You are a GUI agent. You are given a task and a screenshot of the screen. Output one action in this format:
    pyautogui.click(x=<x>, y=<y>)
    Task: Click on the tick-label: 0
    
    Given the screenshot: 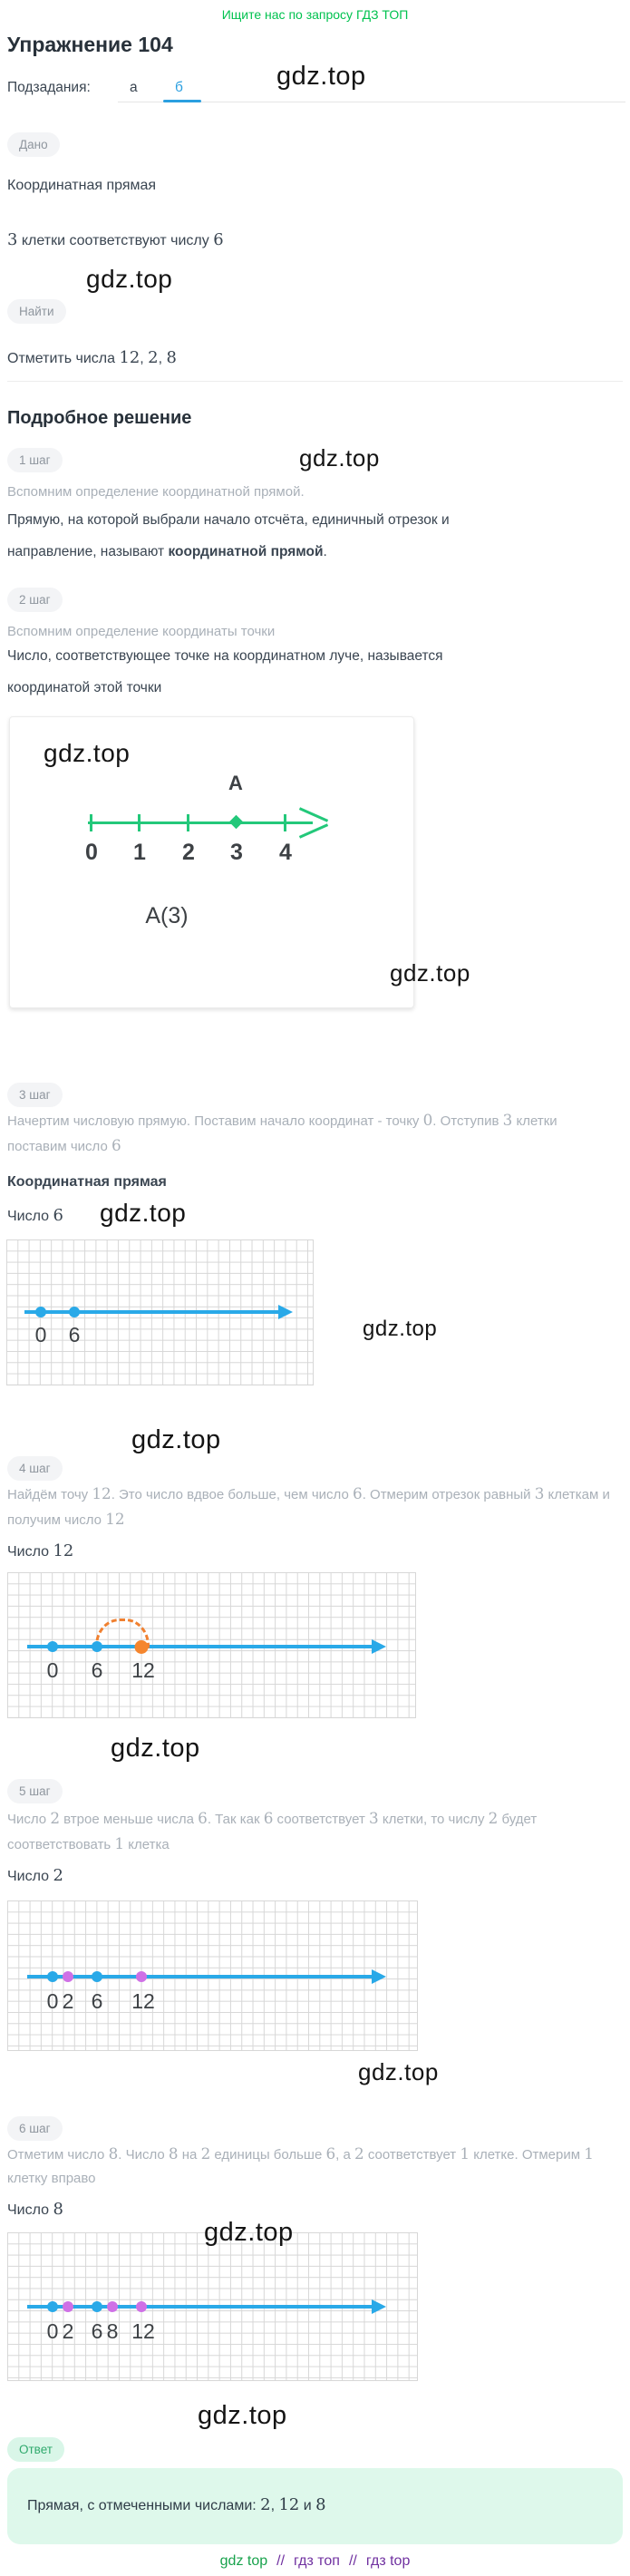 What is the action you would take?
    pyautogui.click(x=92, y=852)
    